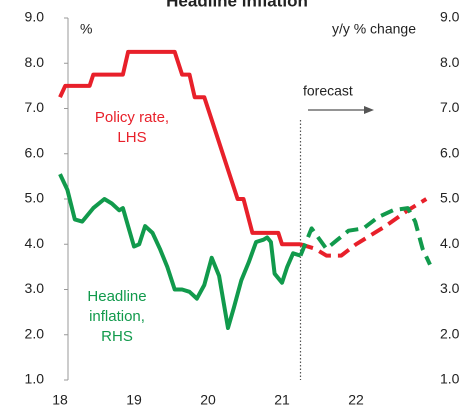 The width and height of the screenshot is (474, 411). What do you see at coordinates (208, 400) in the screenshot?
I see `x-tick-label: 20` at bounding box center [208, 400].